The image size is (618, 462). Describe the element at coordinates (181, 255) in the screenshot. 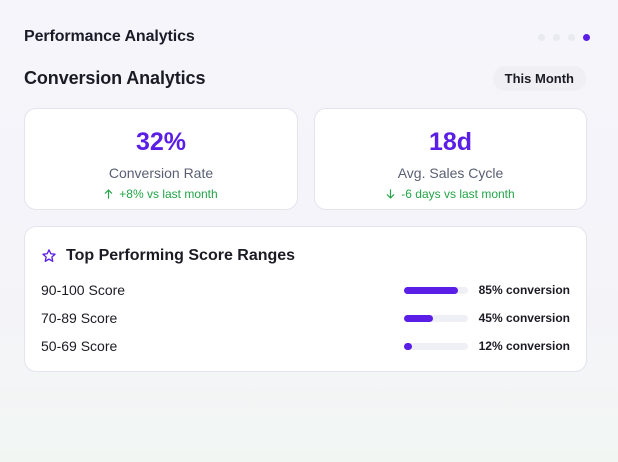

I see `score-ranges-title: Top Performing Score Ranges` at that location.